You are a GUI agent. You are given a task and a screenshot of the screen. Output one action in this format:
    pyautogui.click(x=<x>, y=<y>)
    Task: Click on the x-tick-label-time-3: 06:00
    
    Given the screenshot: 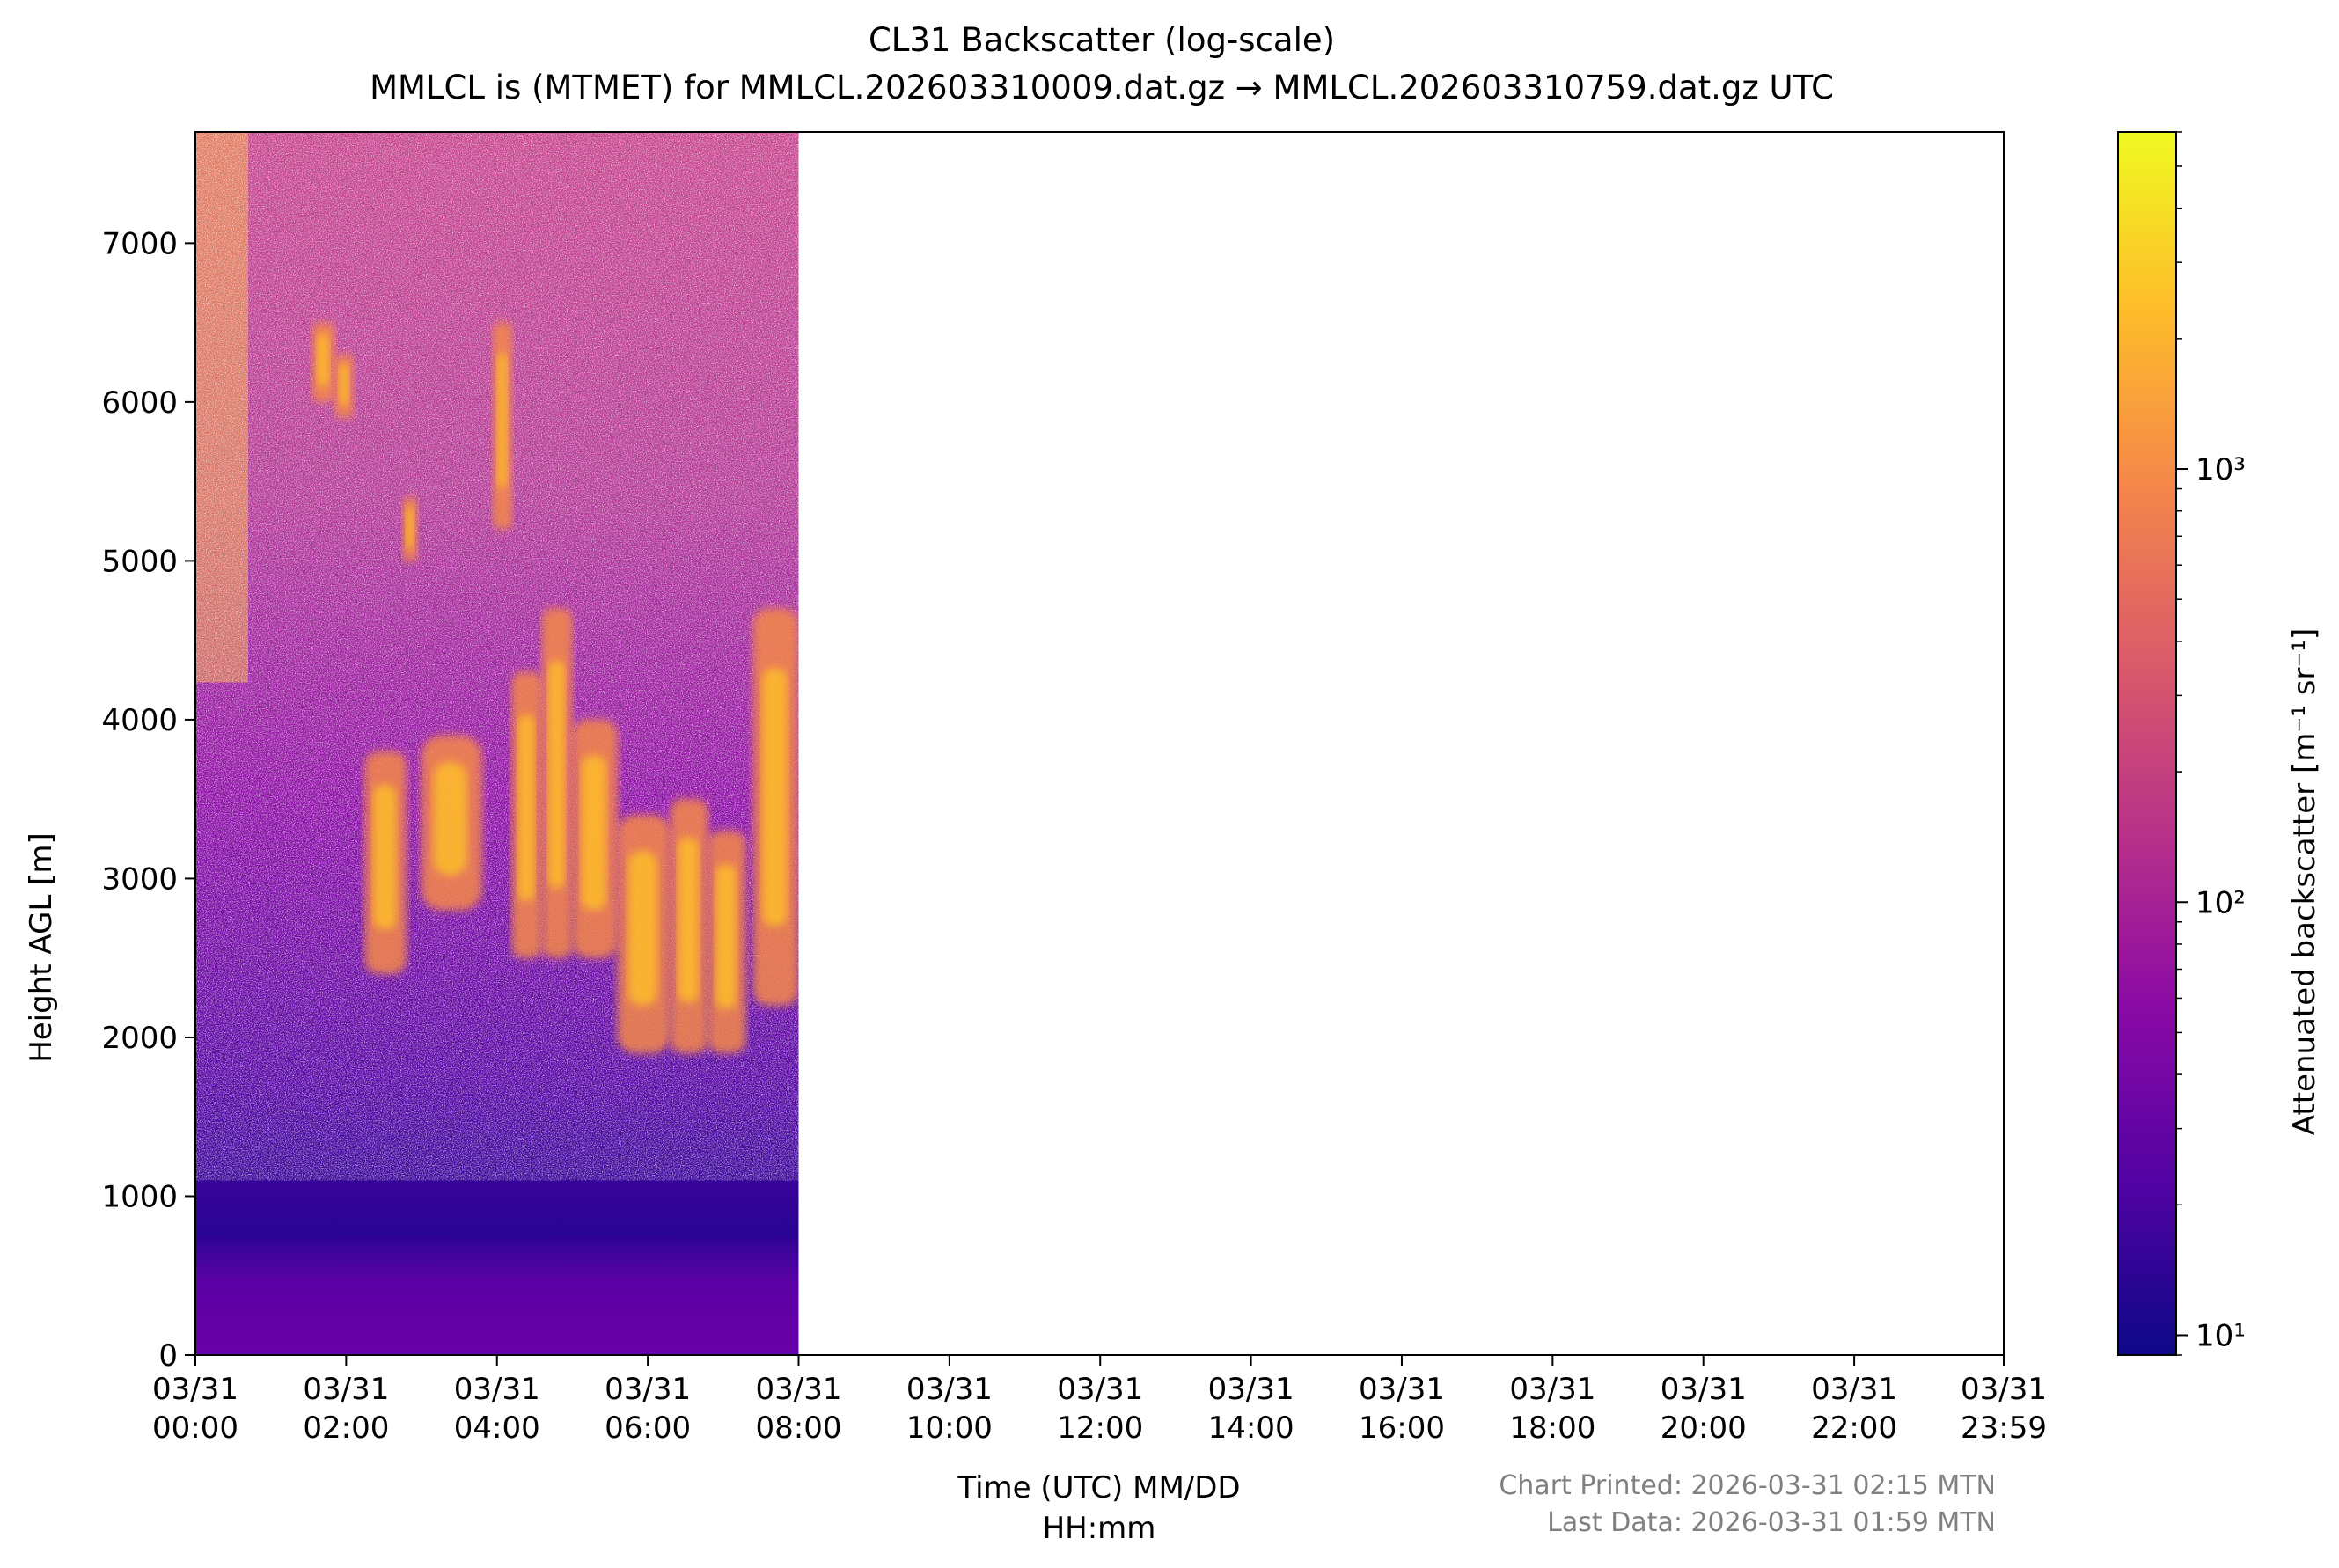 What is the action you would take?
    pyautogui.click(x=648, y=1428)
    